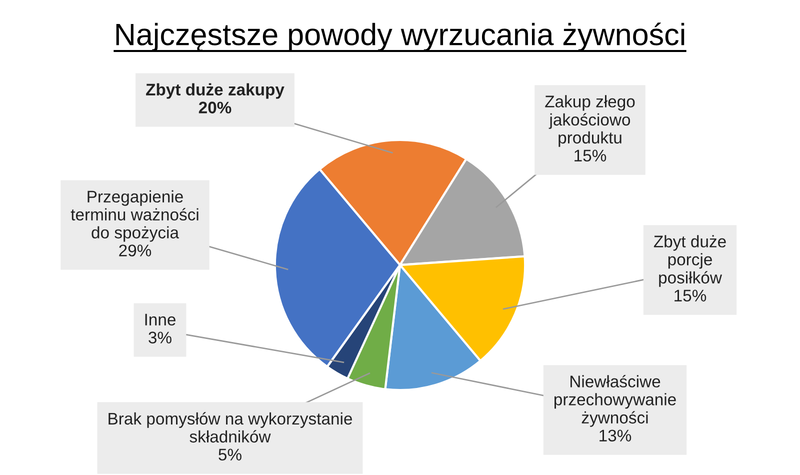 This screenshot has height=475, width=800. What do you see at coordinates (215, 91) in the screenshot?
I see `slice-label: Zbyt duże zakupy` at bounding box center [215, 91].